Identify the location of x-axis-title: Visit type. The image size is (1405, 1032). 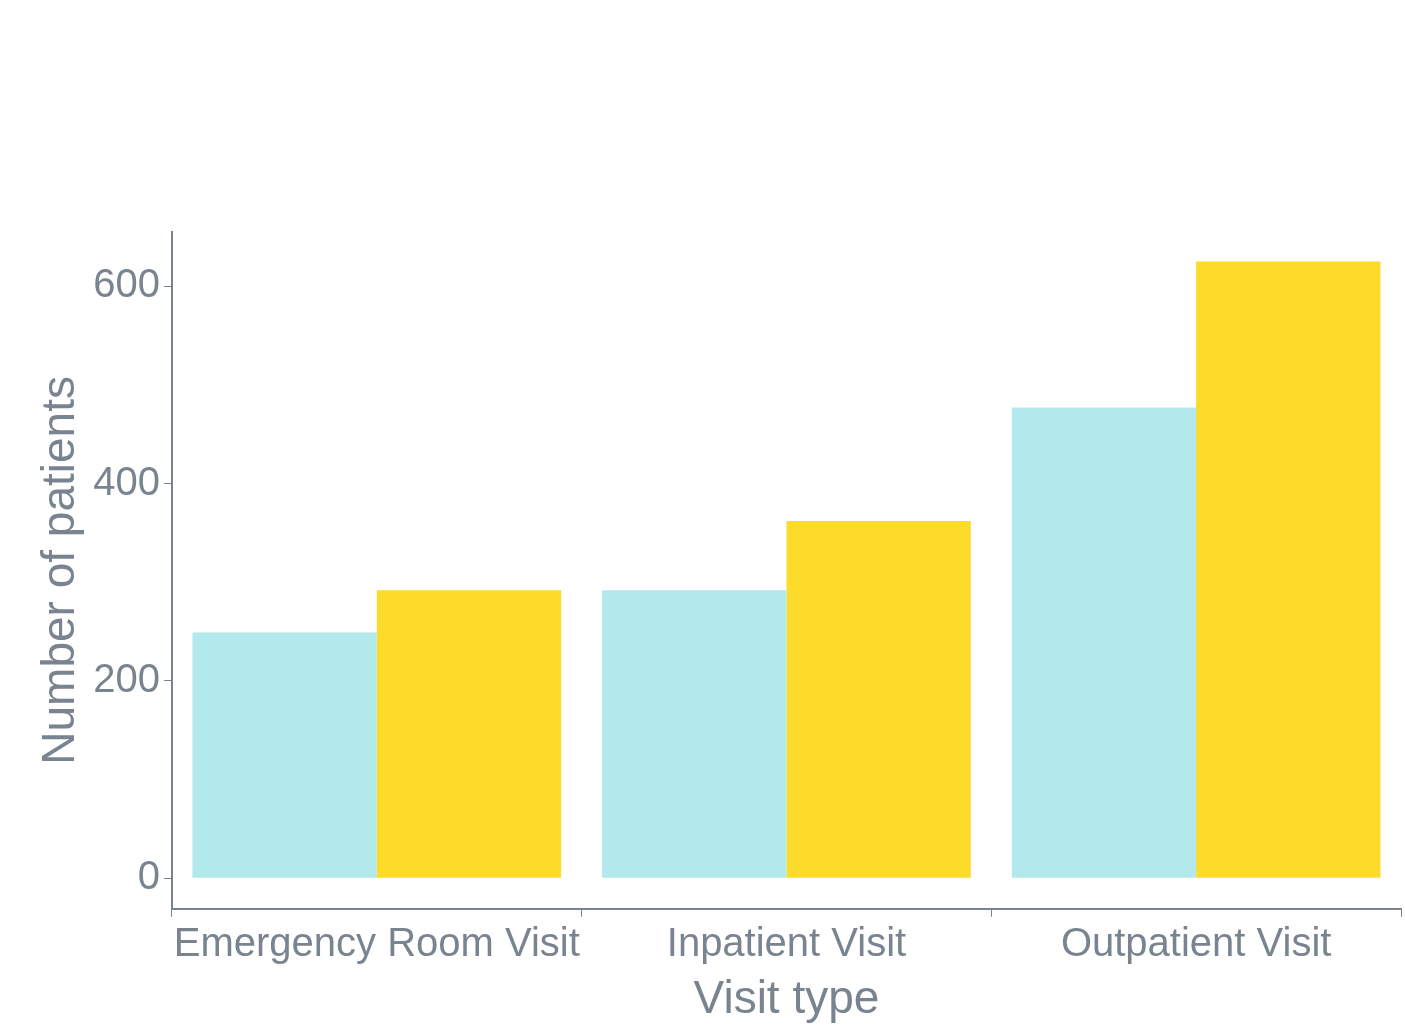
(786, 997).